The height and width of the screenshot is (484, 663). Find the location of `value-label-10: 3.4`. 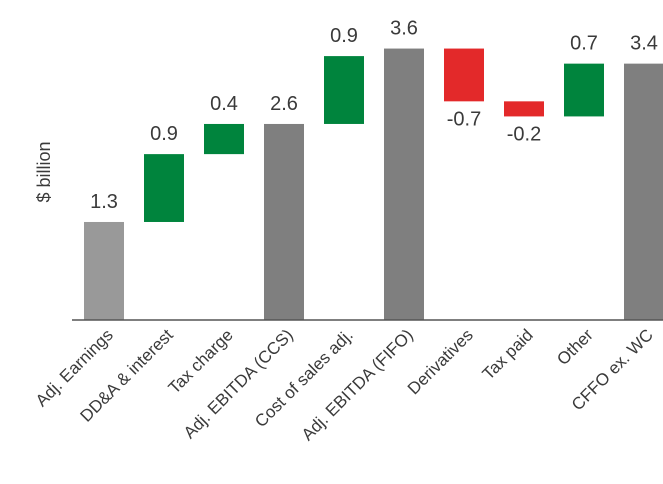

value-label-10: 3.4 is located at coordinates (644, 44).